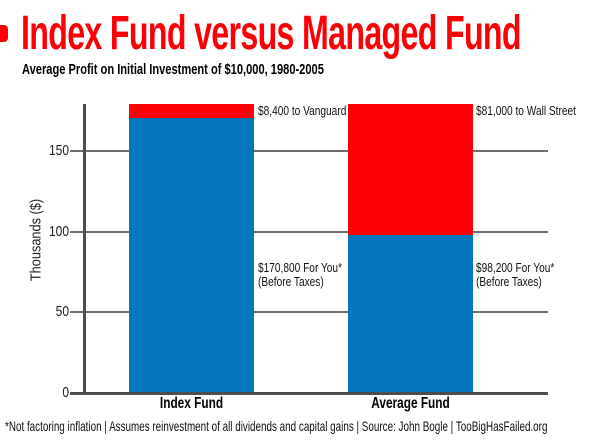 The image size is (600, 440). Describe the element at coordinates (191, 111) in the screenshot. I see `bar-index-fund-fee-segment` at that location.